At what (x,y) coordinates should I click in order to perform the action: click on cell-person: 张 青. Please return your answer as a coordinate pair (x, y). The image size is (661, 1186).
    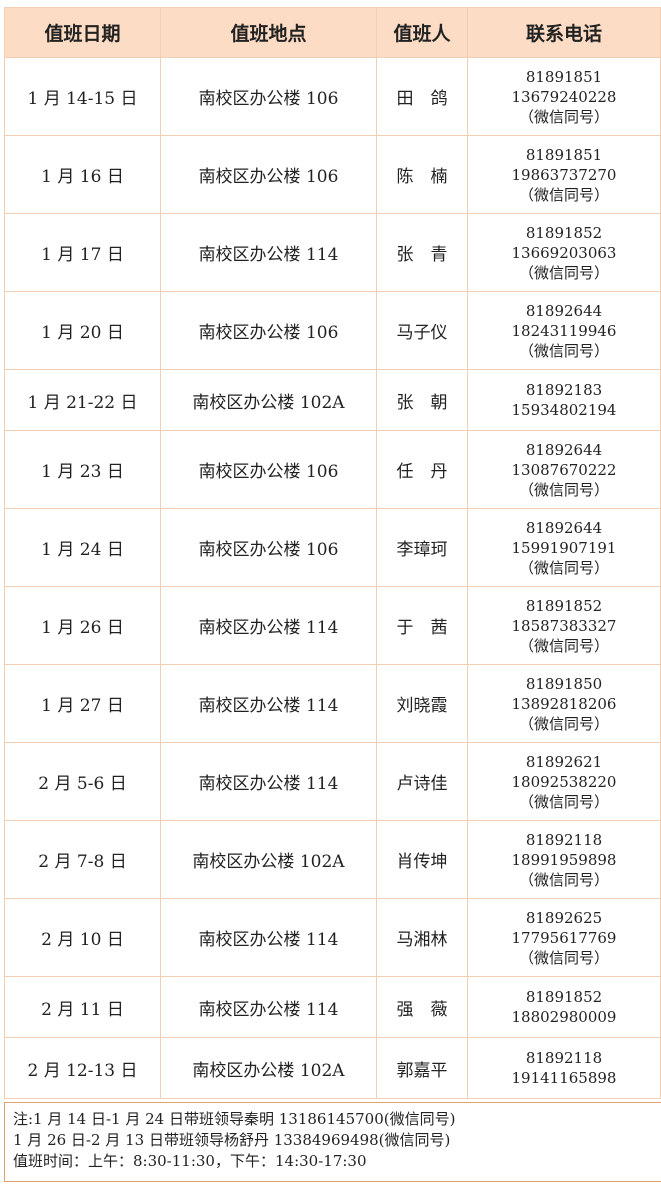
    Looking at the image, I should click on (422, 252).